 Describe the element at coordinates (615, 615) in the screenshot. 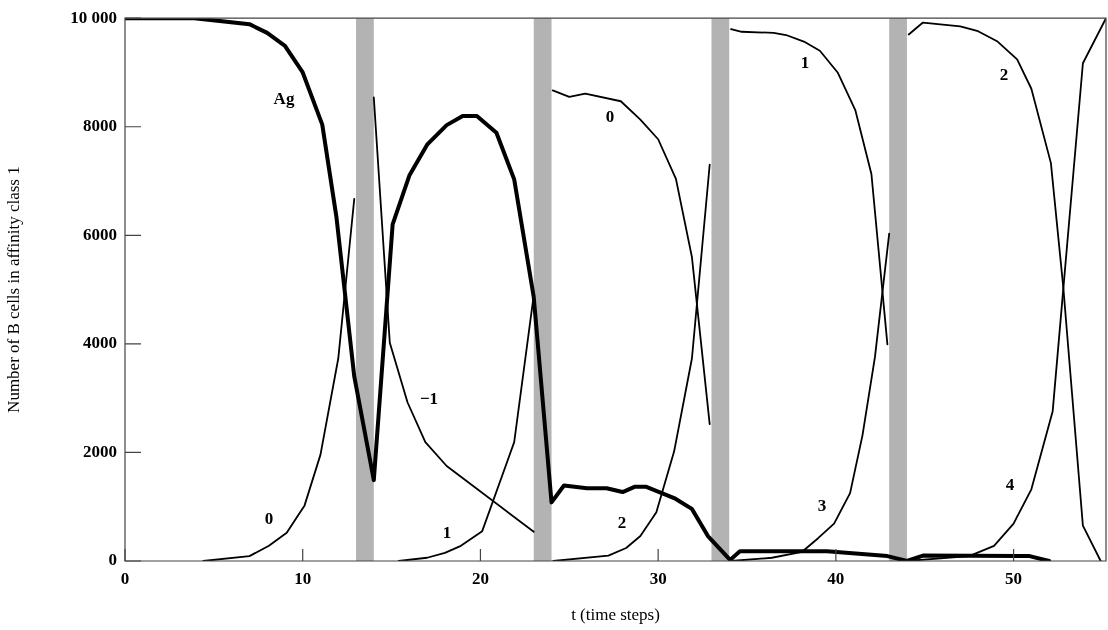

I see `x-axis-title: t (time steps)` at that location.